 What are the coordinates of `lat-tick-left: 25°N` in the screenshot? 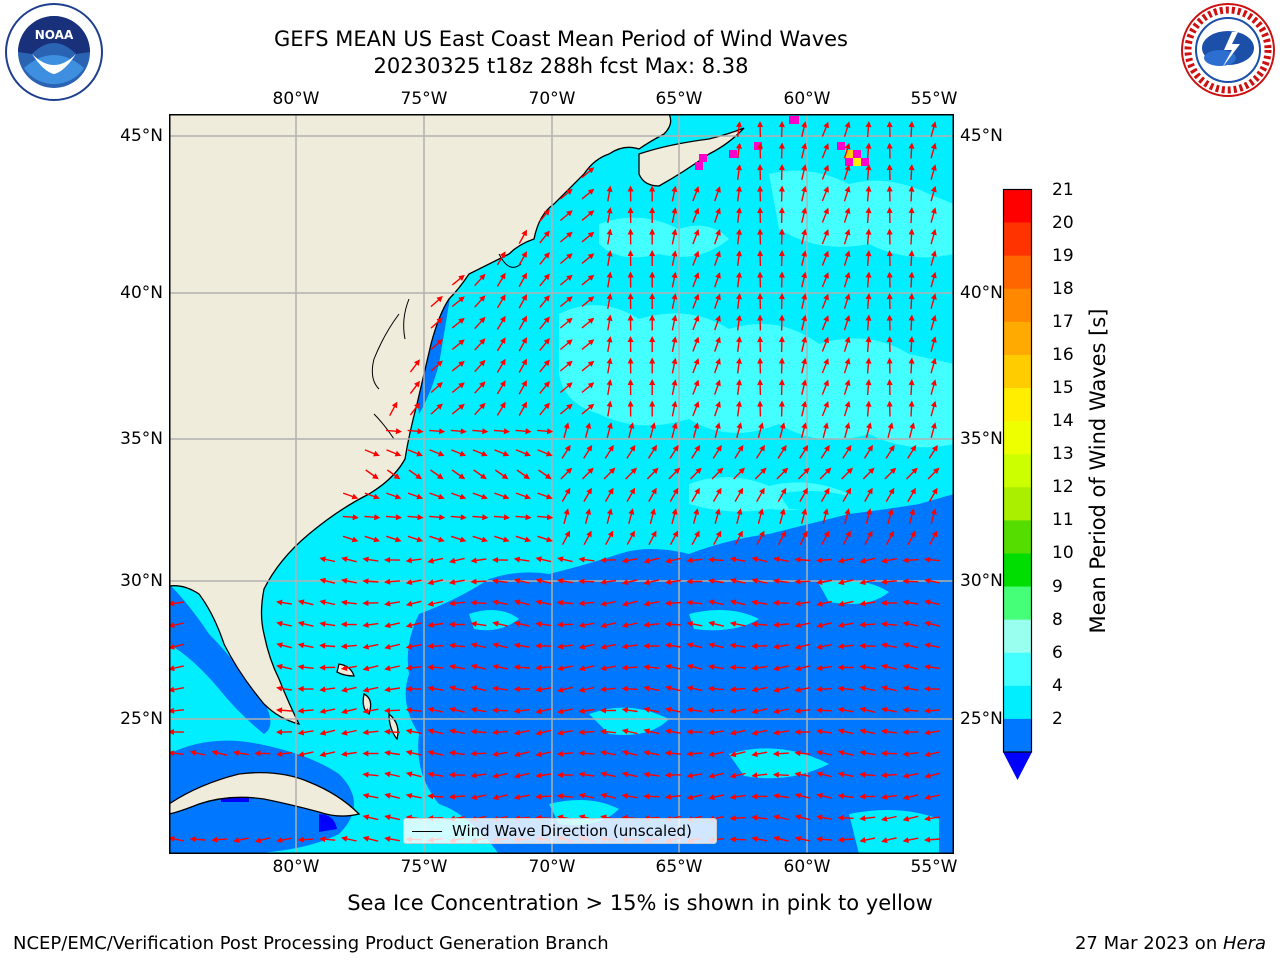 It's located at (141, 719).